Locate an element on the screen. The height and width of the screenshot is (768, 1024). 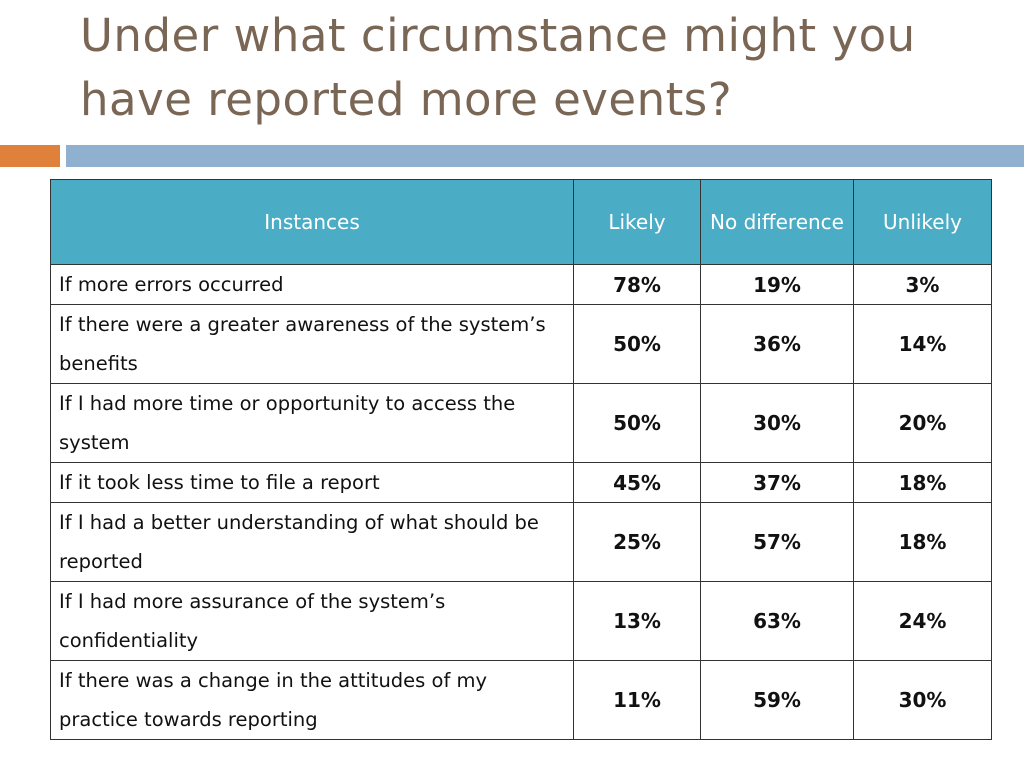
accent-bar-blue is located at coordinates (545, 156).